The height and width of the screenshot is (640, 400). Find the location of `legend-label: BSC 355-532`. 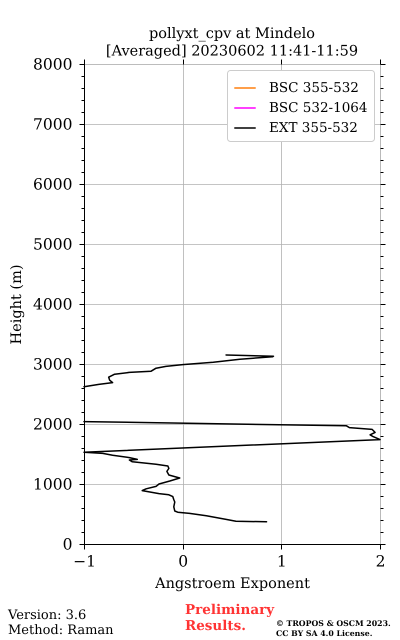

legend-label: BSC 355-532 is located at coordinates (314, 88).